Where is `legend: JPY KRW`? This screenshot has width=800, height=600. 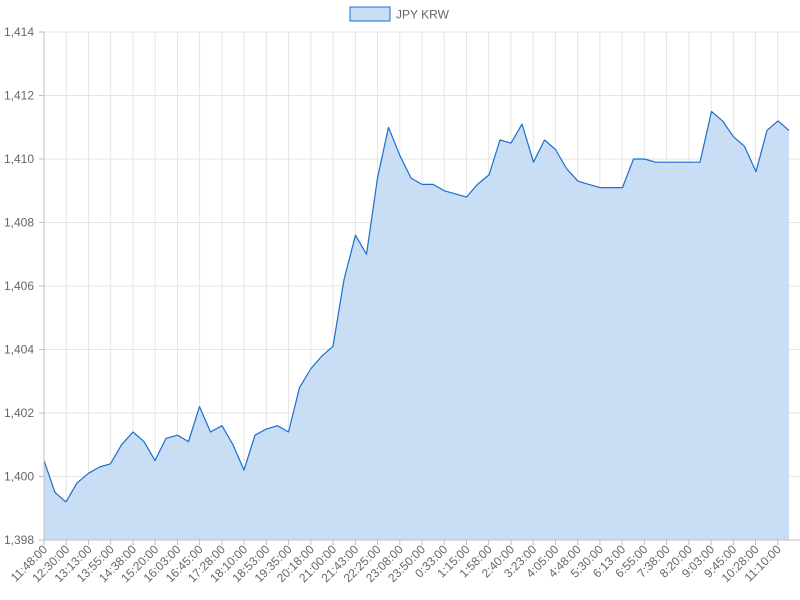 legend: JPY KRW is located at coordinates (399, 14).